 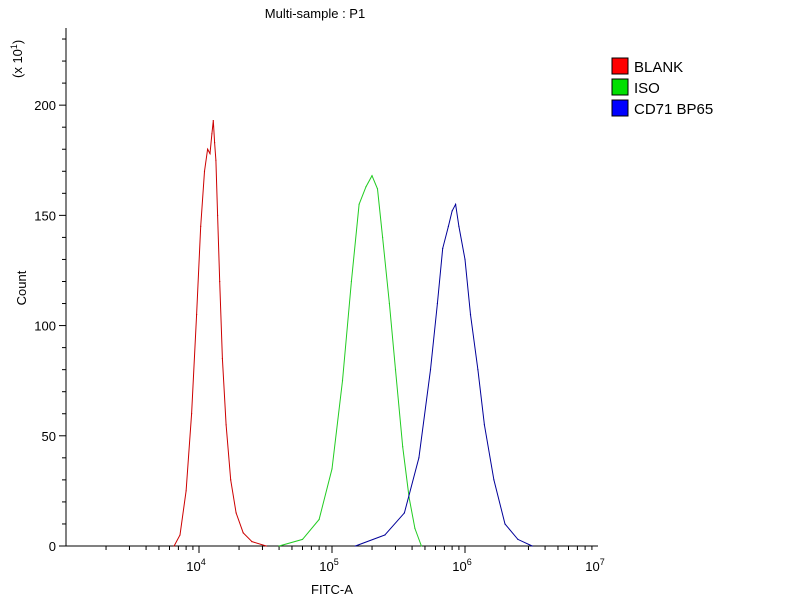 What do you see at coordinates (336, 562) in the screenshot?
I see `x-tick-exp: 5` at bounding box center [336, 562].